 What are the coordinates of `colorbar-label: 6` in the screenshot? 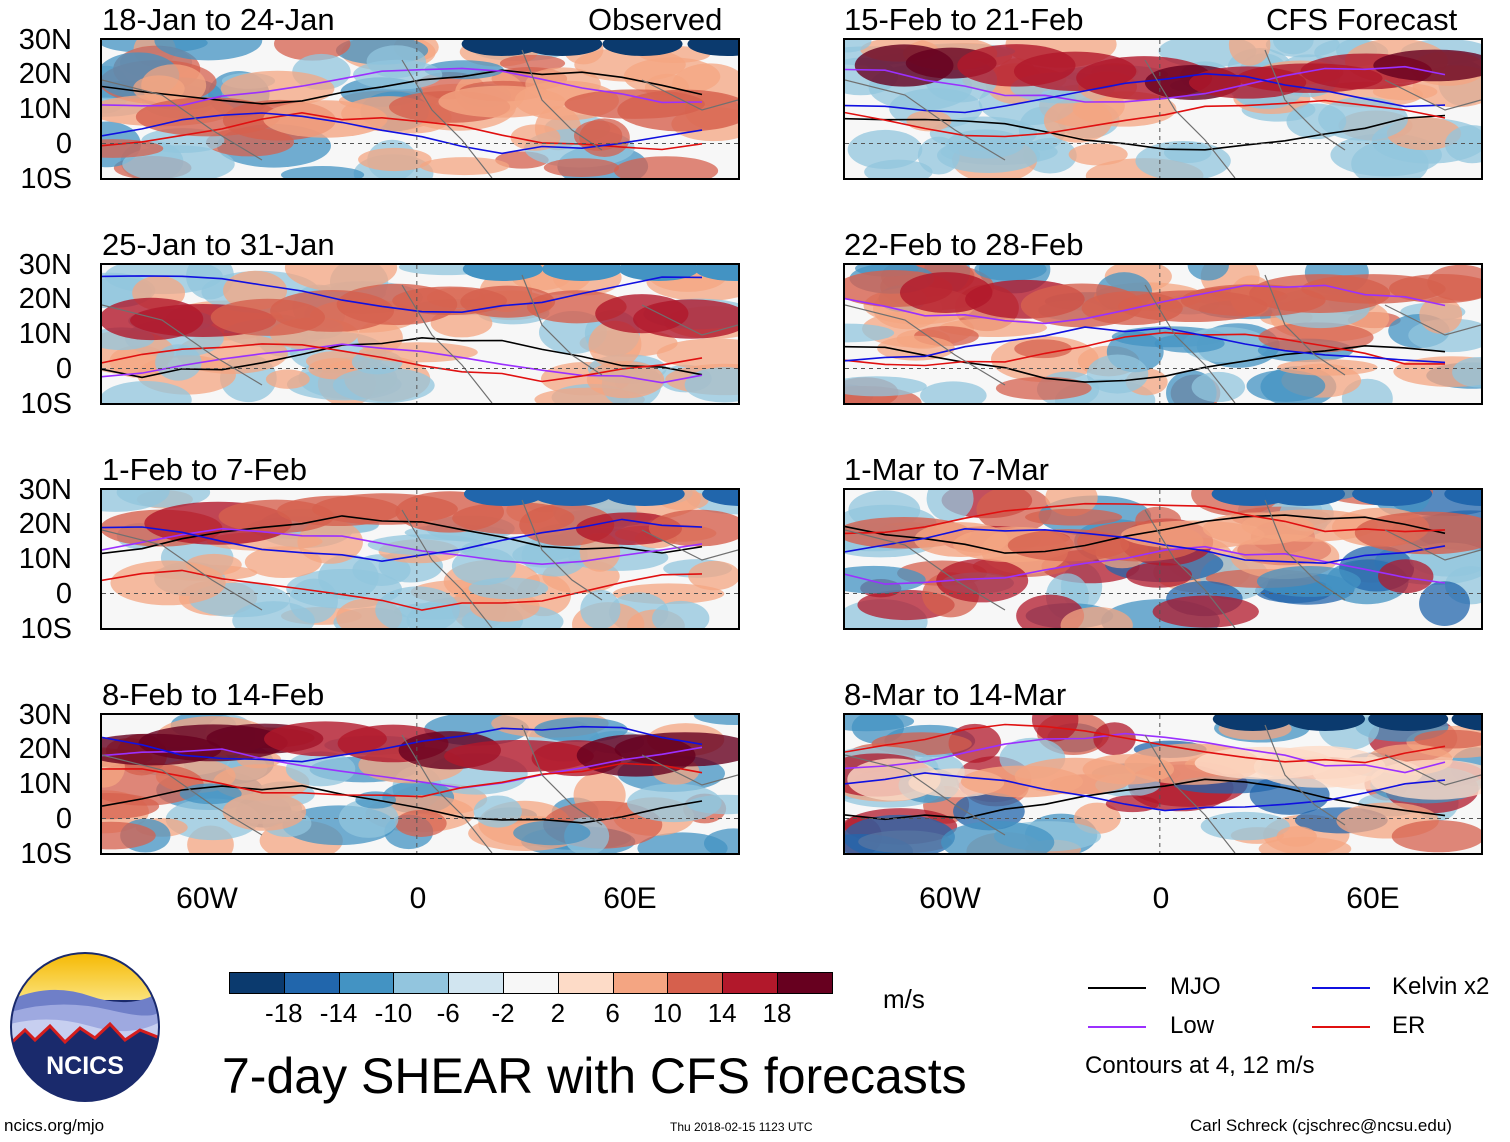 It's located at (612, 1013).